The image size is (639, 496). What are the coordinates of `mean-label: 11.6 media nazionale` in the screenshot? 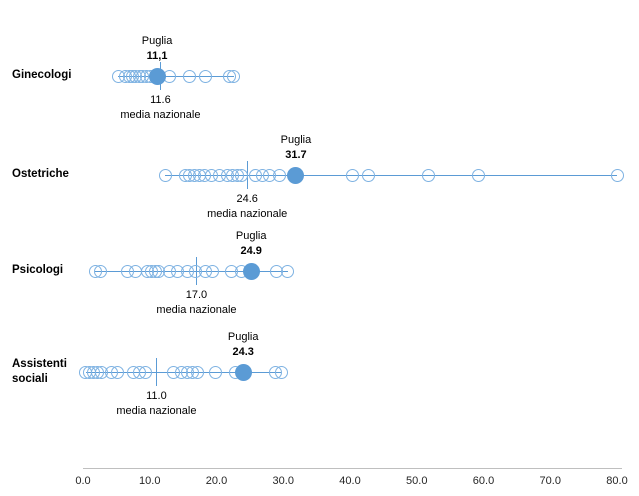 It's located at (160, 108).